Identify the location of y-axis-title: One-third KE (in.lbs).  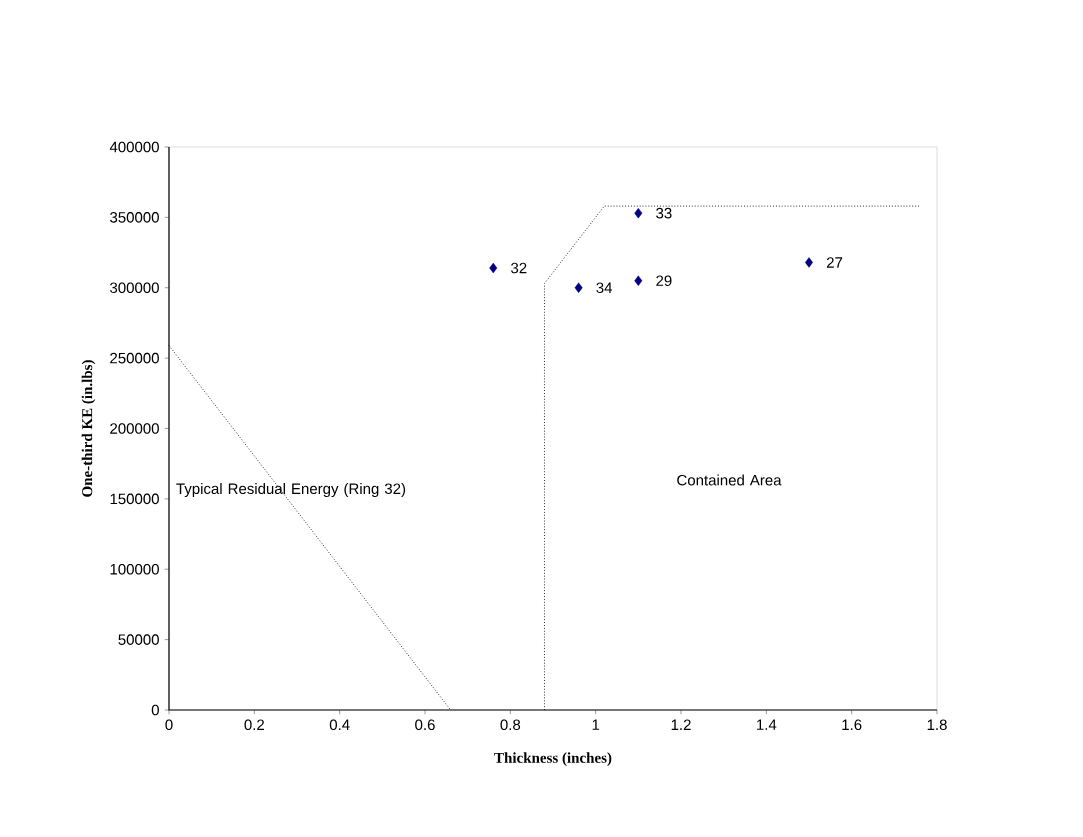
(88, 428).